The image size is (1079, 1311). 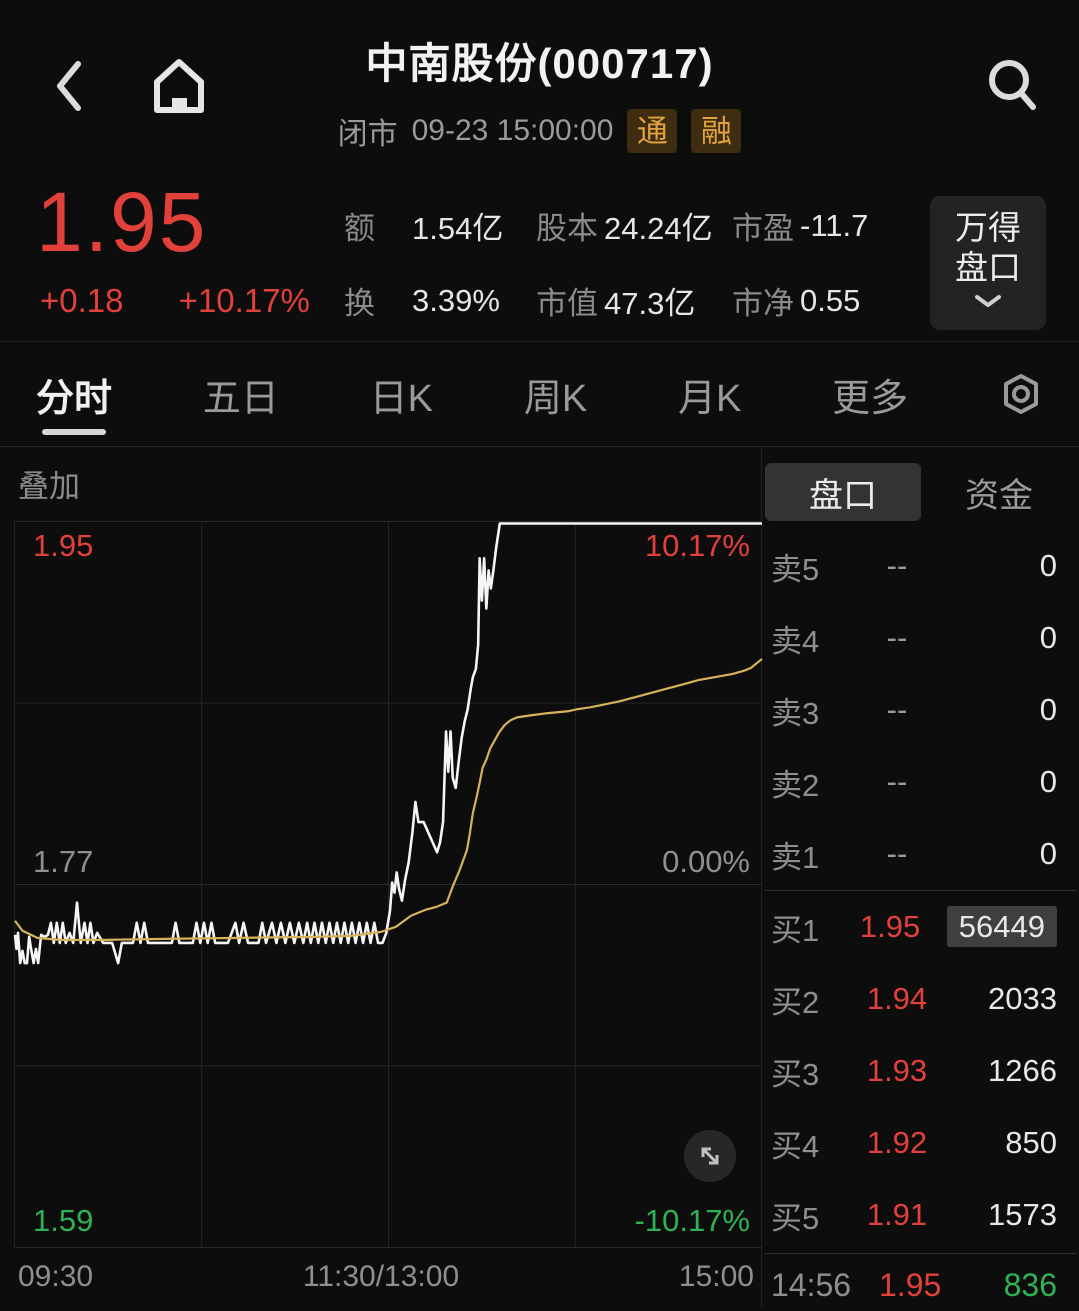 What do you see at coordinates (921, 1253) in the screenshot?
I see `orderbook-divider-bottom` at bounding box center [921, 1253].